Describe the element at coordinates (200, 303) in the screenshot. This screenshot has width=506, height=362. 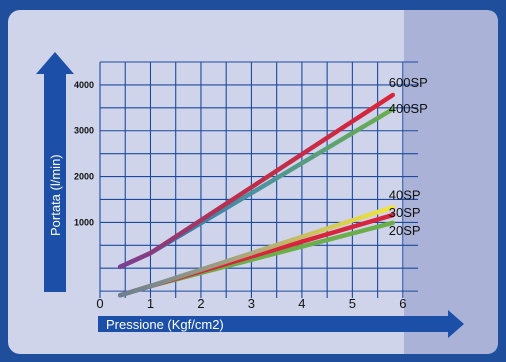
I see `x-tick-label: 2` at that location.